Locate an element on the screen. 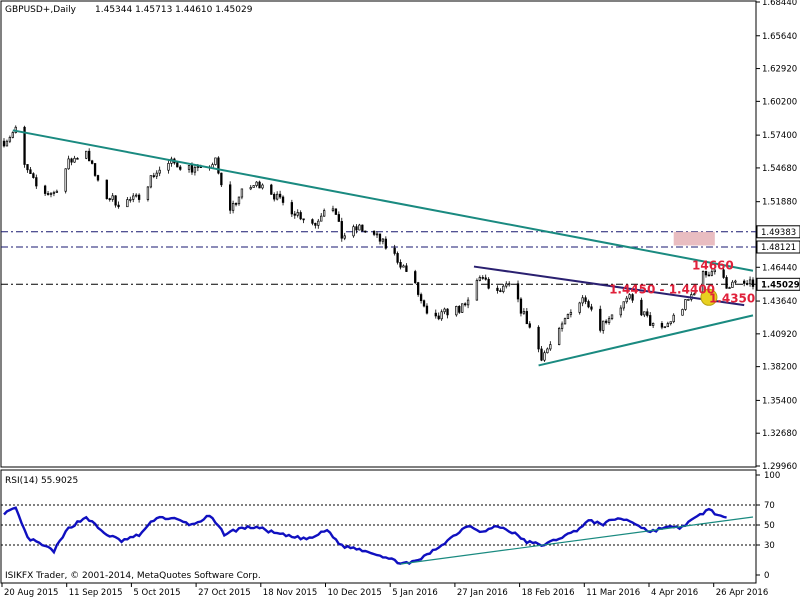 The height and width of the screenshot is (600, 800). price-annotation: 14660 is located at coordinates (713, 265).